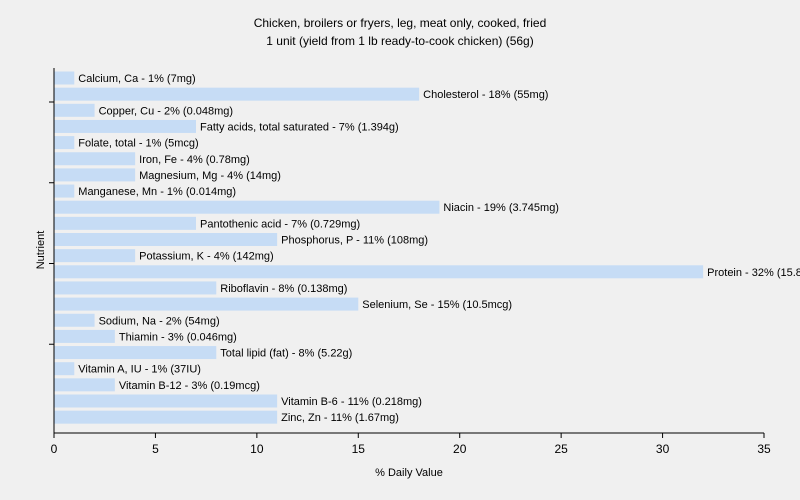 Image resolution: width=800 pixels, height=500 pixels. I want to click on bar-label: Vitamin A, IU - 1% (37IU), so click(139, 370).